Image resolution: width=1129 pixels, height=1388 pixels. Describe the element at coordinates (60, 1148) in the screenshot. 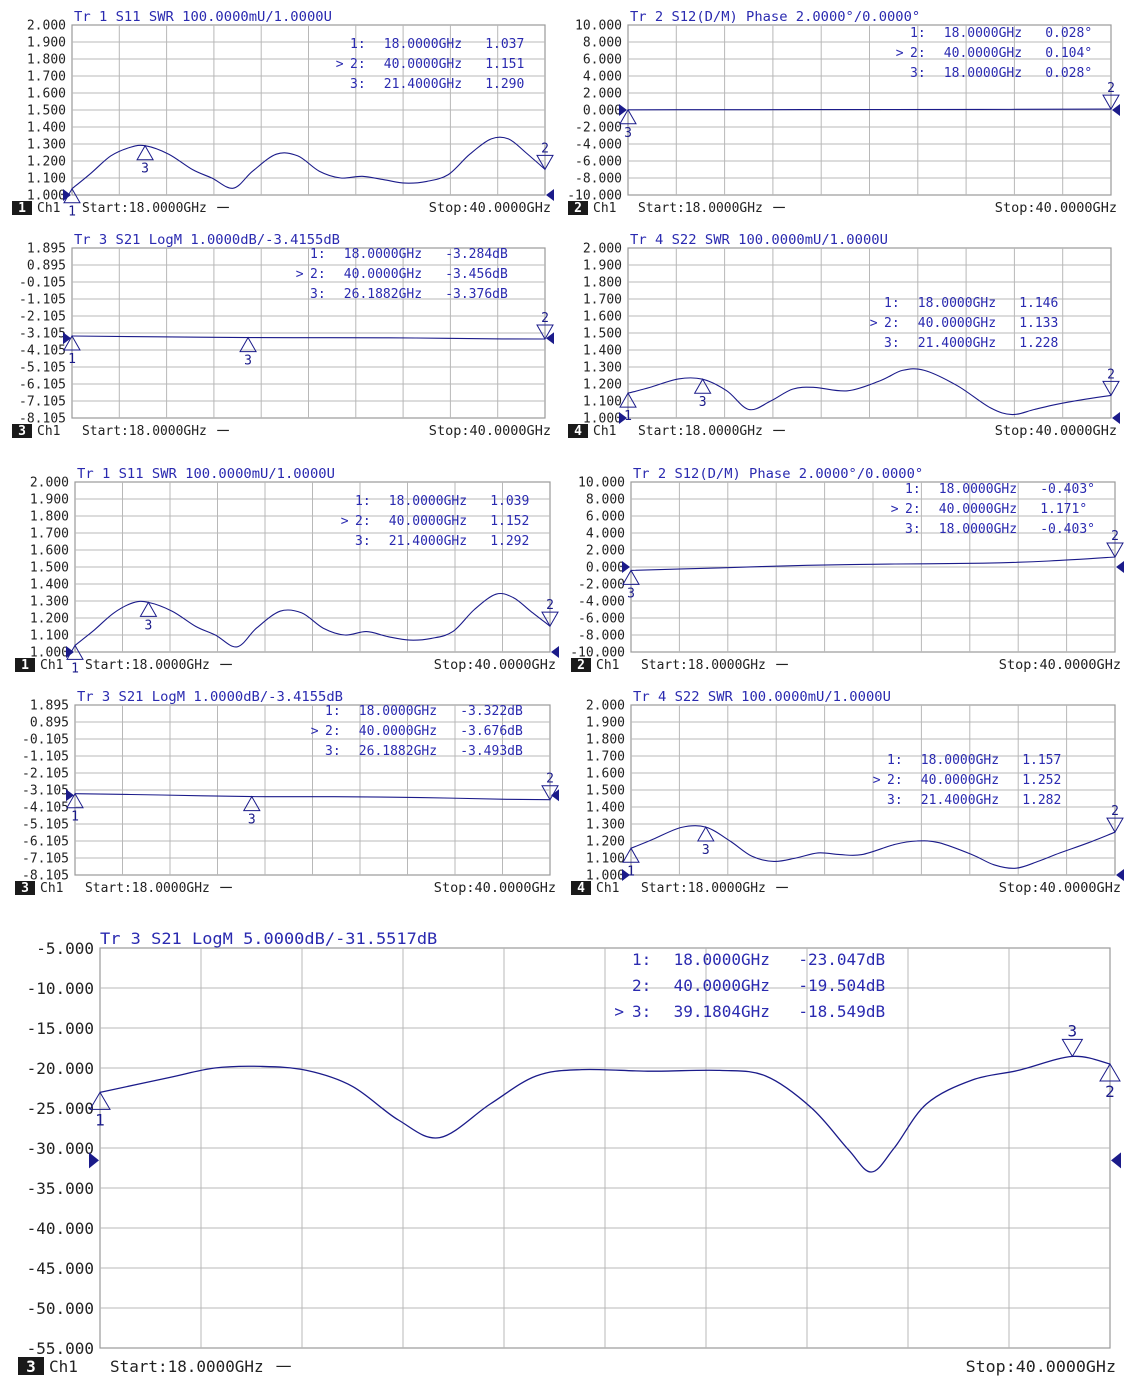

I see `y-tick-label: -30.000` at that location.